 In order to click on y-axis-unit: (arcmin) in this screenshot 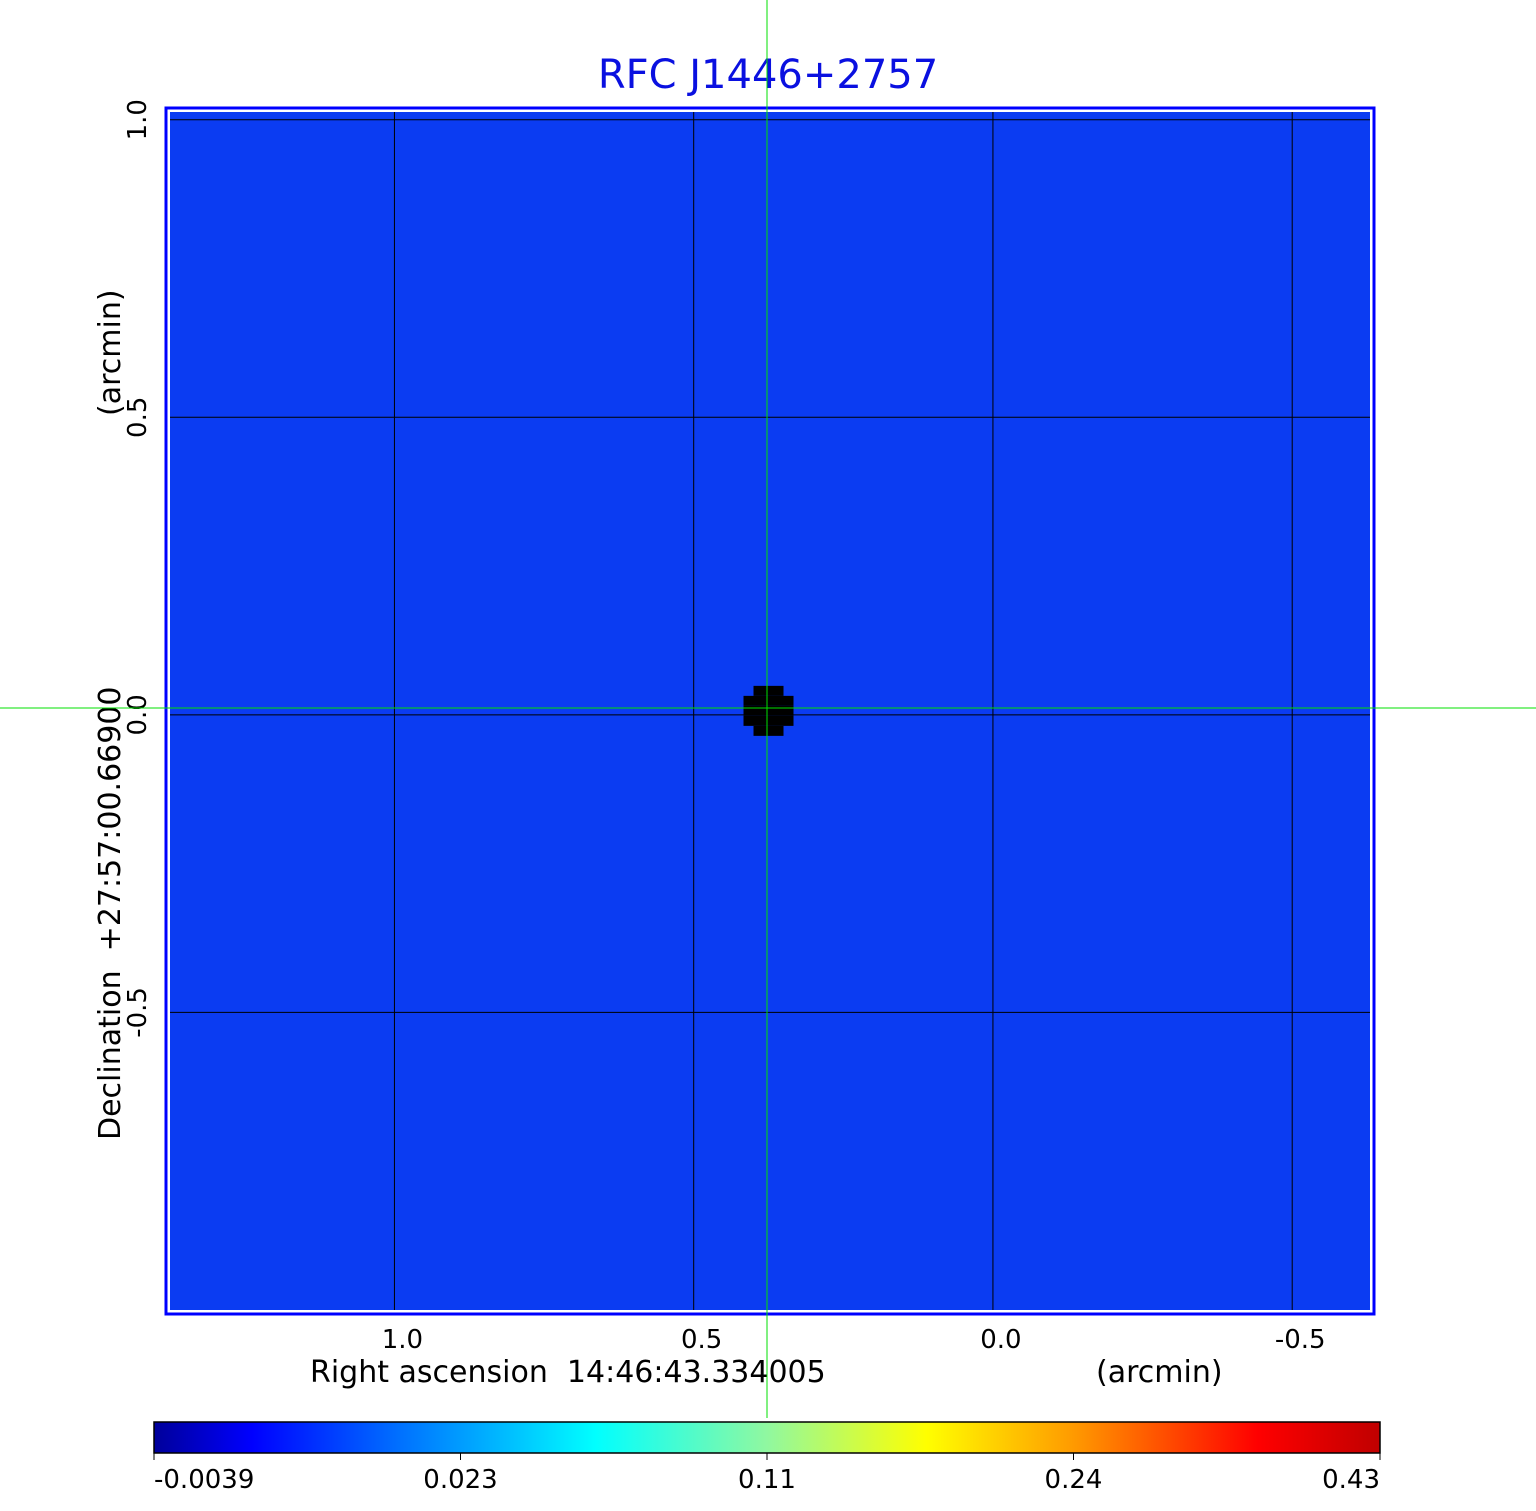, I will do `click(110, 352)`.